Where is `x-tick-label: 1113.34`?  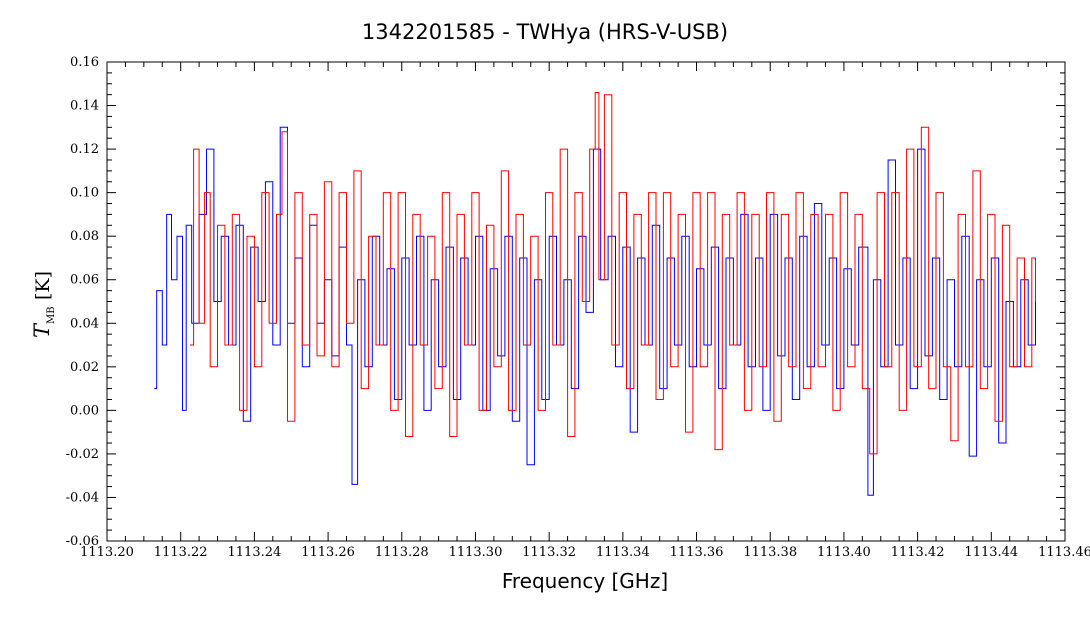
x-tick-label: 1113.34 is located at coordinates (623, 552).